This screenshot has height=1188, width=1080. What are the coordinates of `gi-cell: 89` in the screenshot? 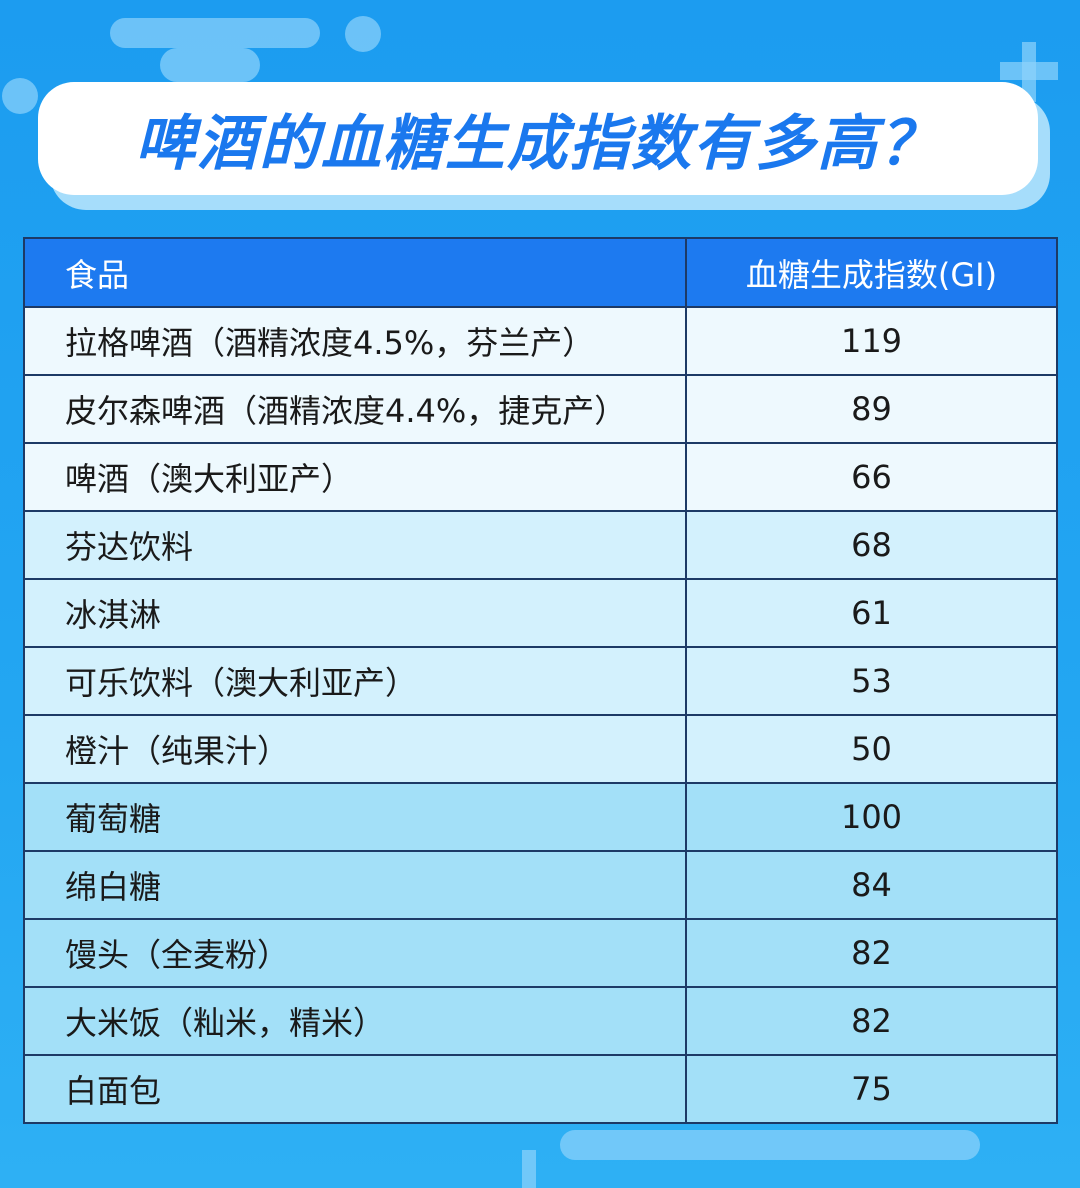 It's located at (871, 409).